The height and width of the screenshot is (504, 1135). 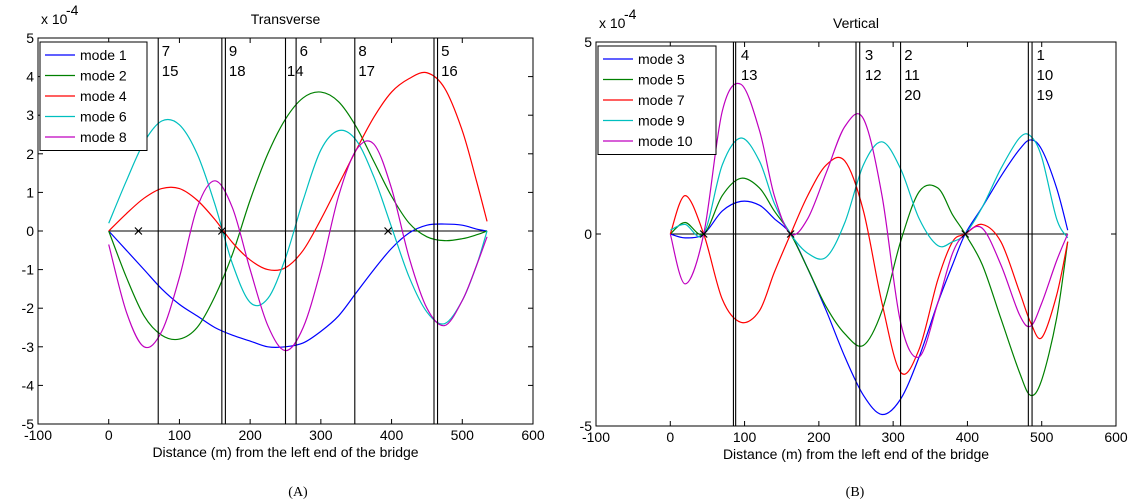 I want to click on legend-label: mode 4, so click(x=103, y=96).